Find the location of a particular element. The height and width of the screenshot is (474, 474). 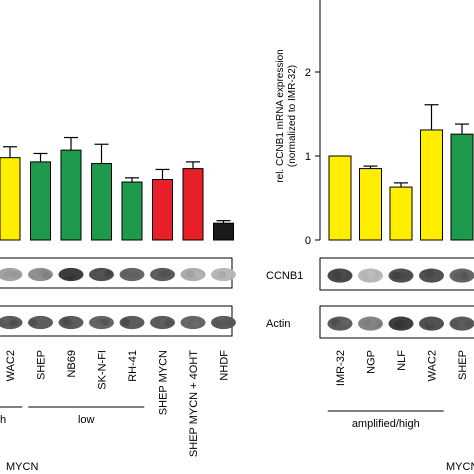

bar-nlf is located at coordinates (401, 213).